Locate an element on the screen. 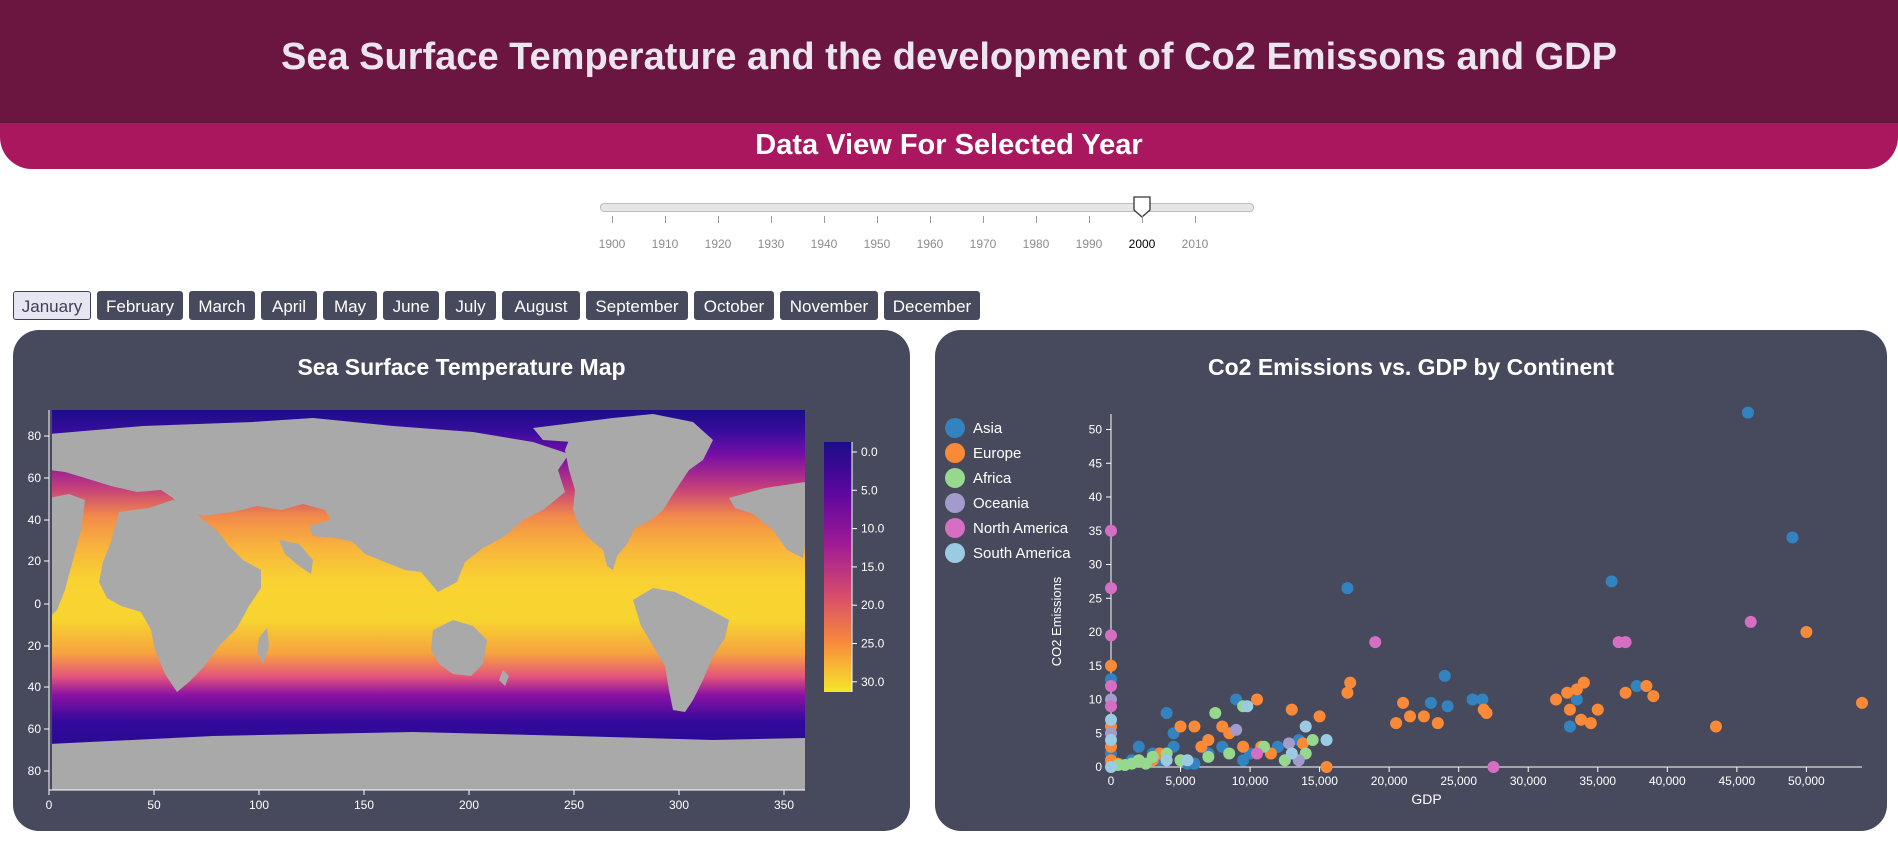 The image size is (1898, 841). month-button-november: November is located at coordinates (829, 305).